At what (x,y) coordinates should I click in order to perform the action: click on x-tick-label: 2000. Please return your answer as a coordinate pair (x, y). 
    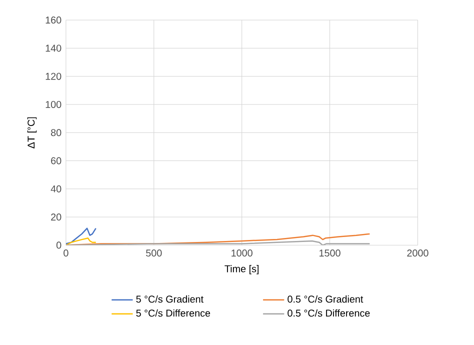
    Looking at the image, I should click on (417, 253).